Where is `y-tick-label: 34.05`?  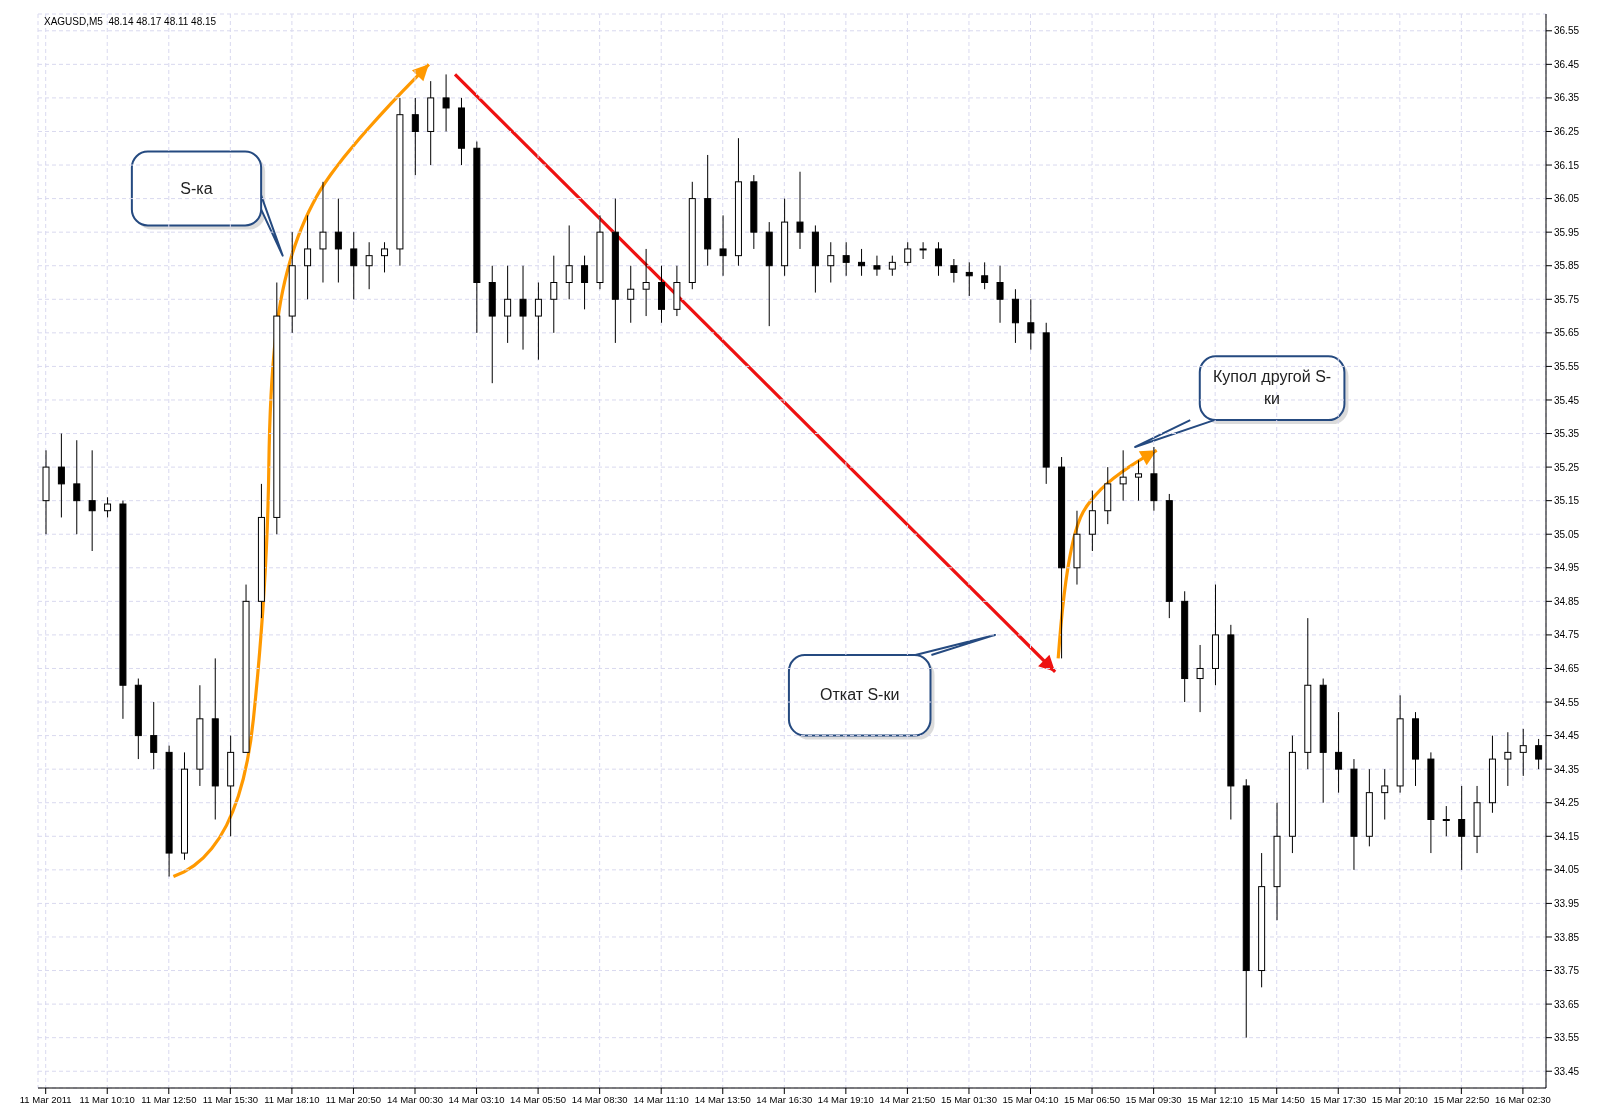
y-tick-label: 34.05 is located at coordinates (1567, 870).